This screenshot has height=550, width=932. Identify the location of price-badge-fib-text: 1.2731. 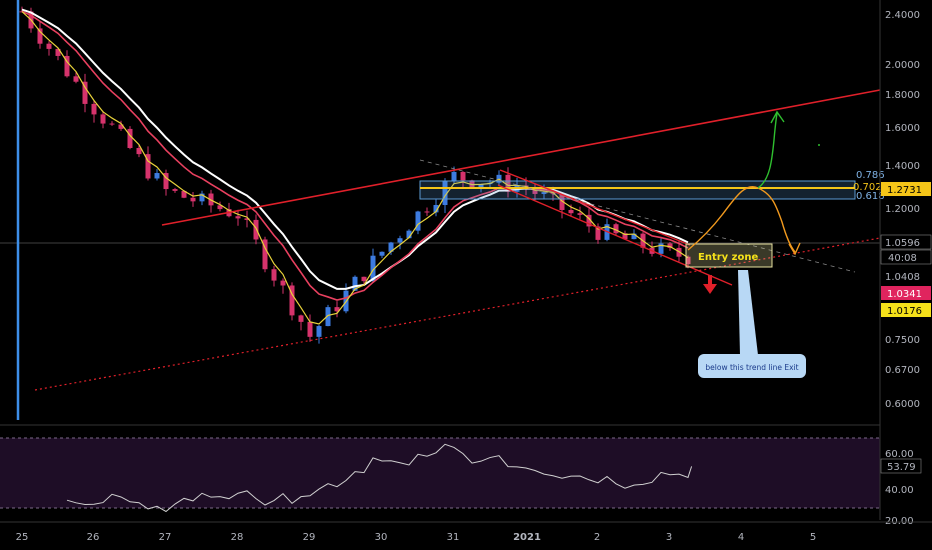
(904, 190).